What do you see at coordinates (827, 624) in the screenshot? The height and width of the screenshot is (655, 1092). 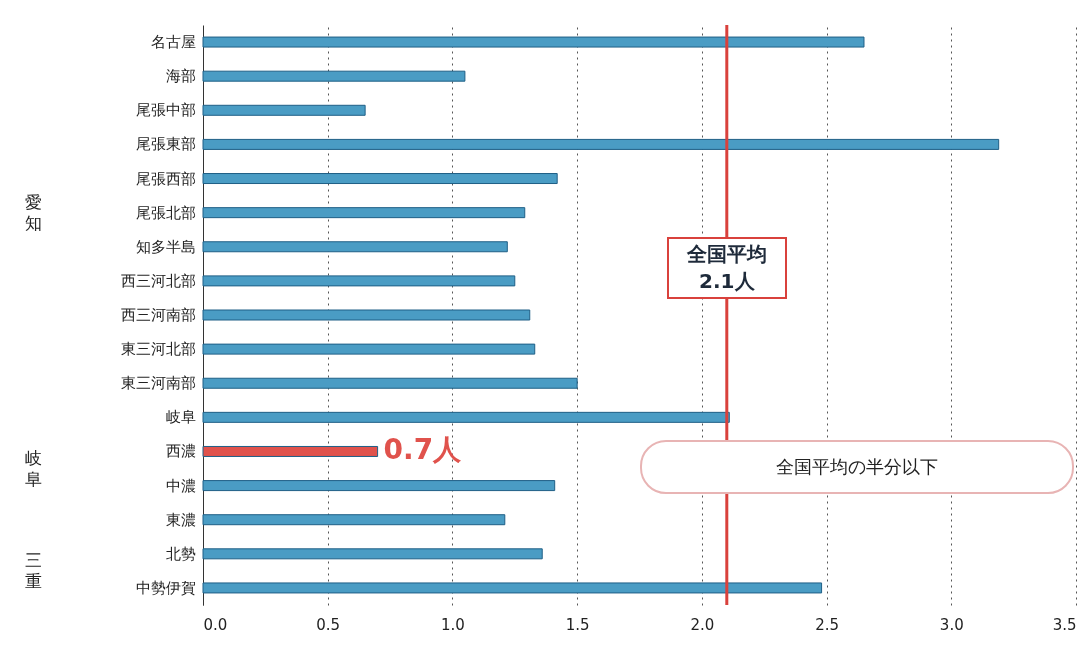 I see `x-tick-label: 2.5` at bounding box center [827, 624].